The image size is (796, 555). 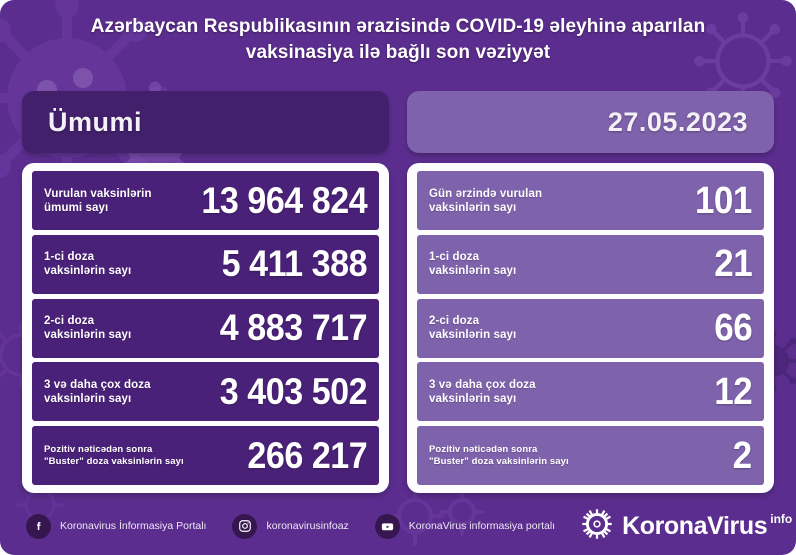 What do you see at coordinates (294, 264) in the screenshot?
I see `stat-value: 5 411 388` at bounding box center [294, 264].